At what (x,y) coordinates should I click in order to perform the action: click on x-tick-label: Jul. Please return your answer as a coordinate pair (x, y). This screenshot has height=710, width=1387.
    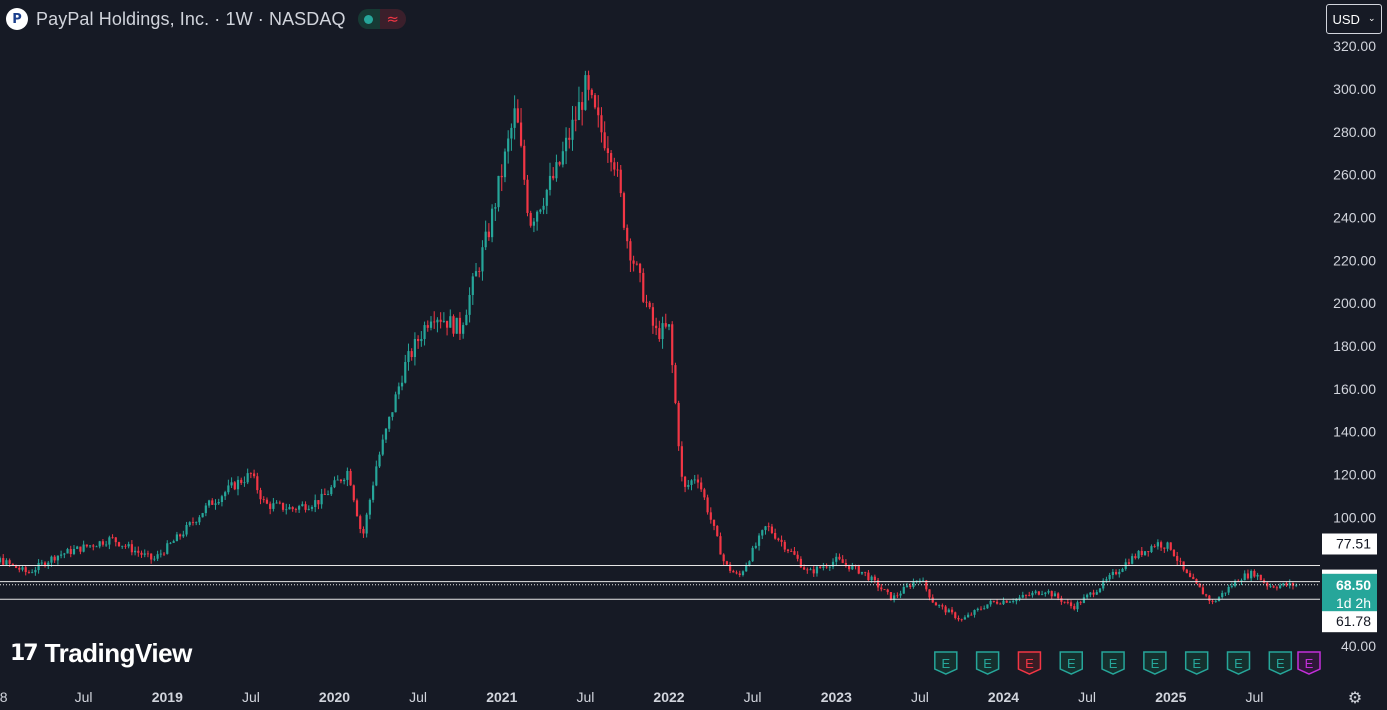
    Looking at the image, I should click on (1254, 697).